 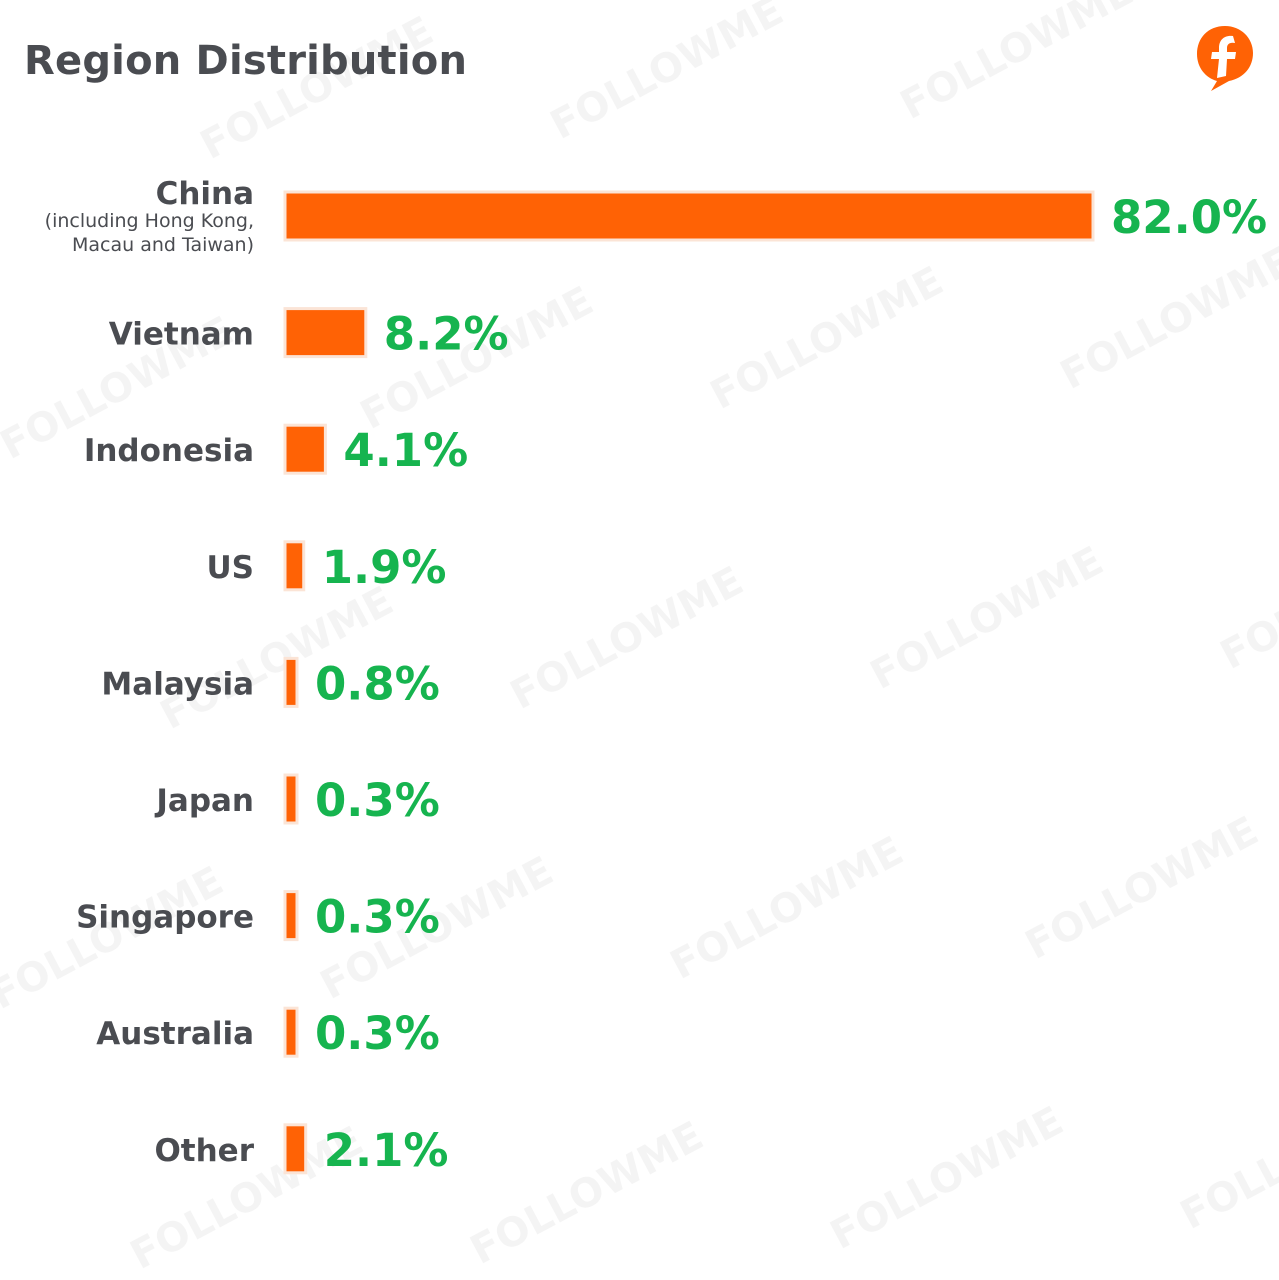 What do you see at coordinates (163, 245) in the screenshot?
I see `category-note: Macau and Taiwan)` at bounding box center [163, 245].